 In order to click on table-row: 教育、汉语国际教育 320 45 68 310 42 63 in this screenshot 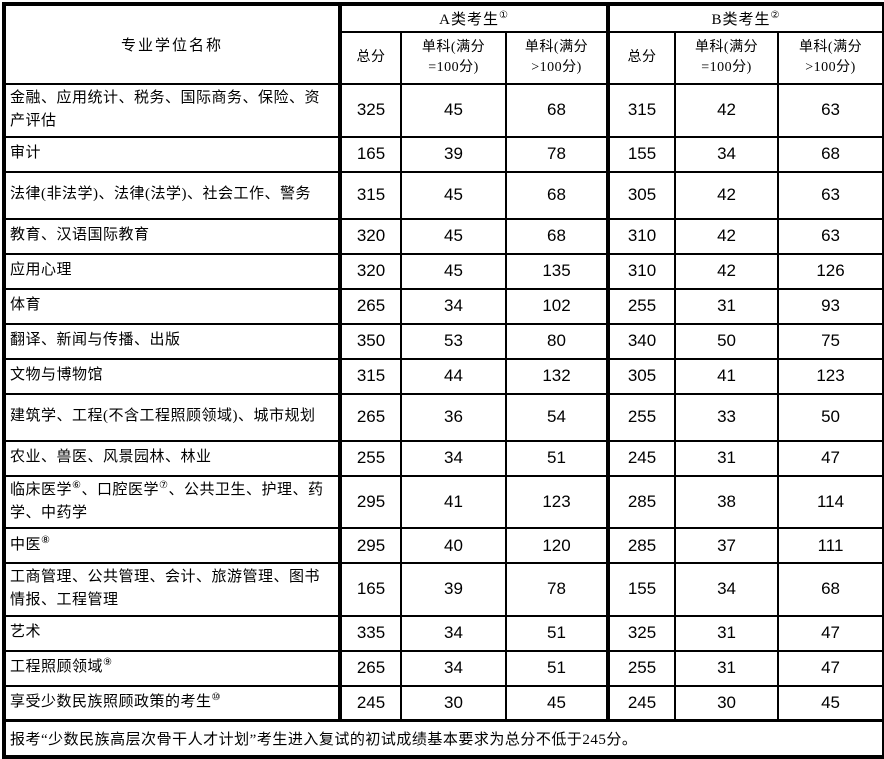, I will do `click(443, 236)`.